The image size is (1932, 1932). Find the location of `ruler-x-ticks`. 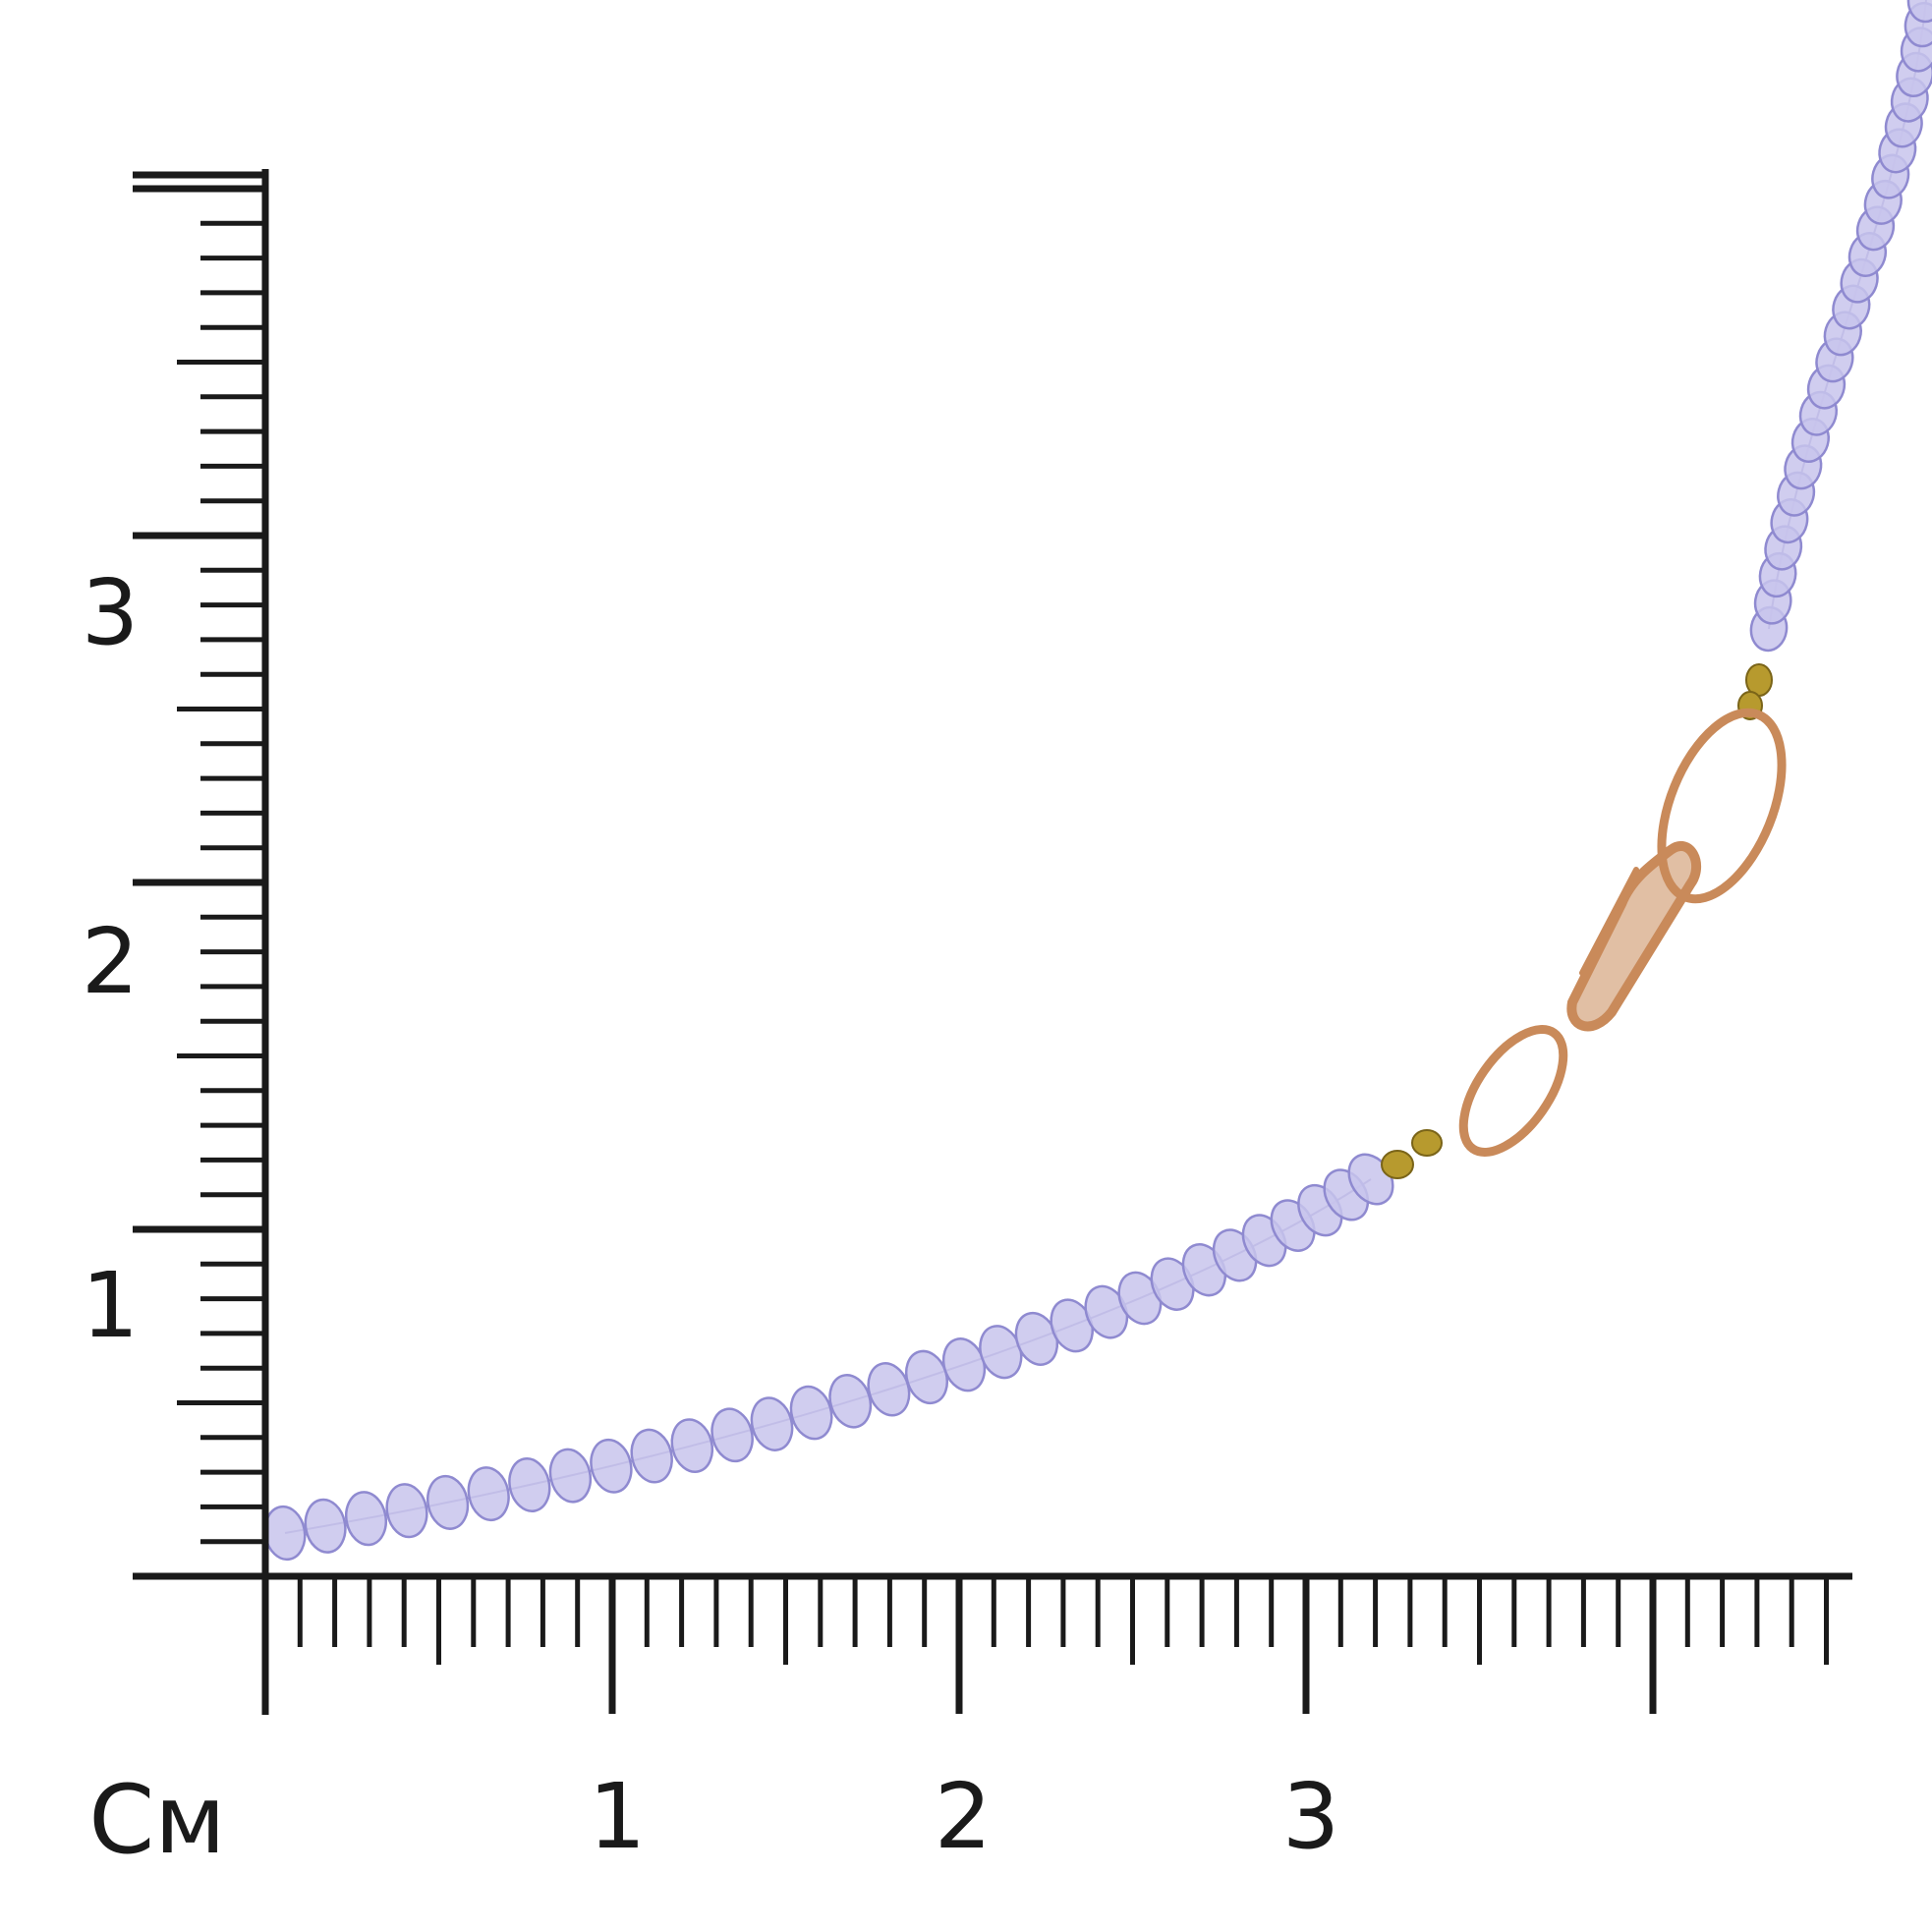

ruler-x-ticks is located at coordinates (1063, 1645).